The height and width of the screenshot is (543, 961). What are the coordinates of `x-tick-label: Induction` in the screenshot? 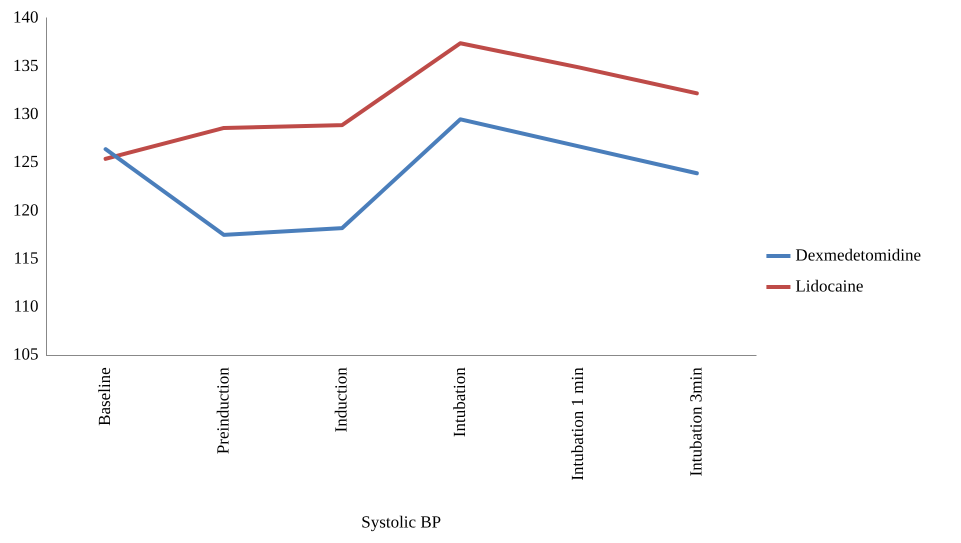 It's located at (341, 399).